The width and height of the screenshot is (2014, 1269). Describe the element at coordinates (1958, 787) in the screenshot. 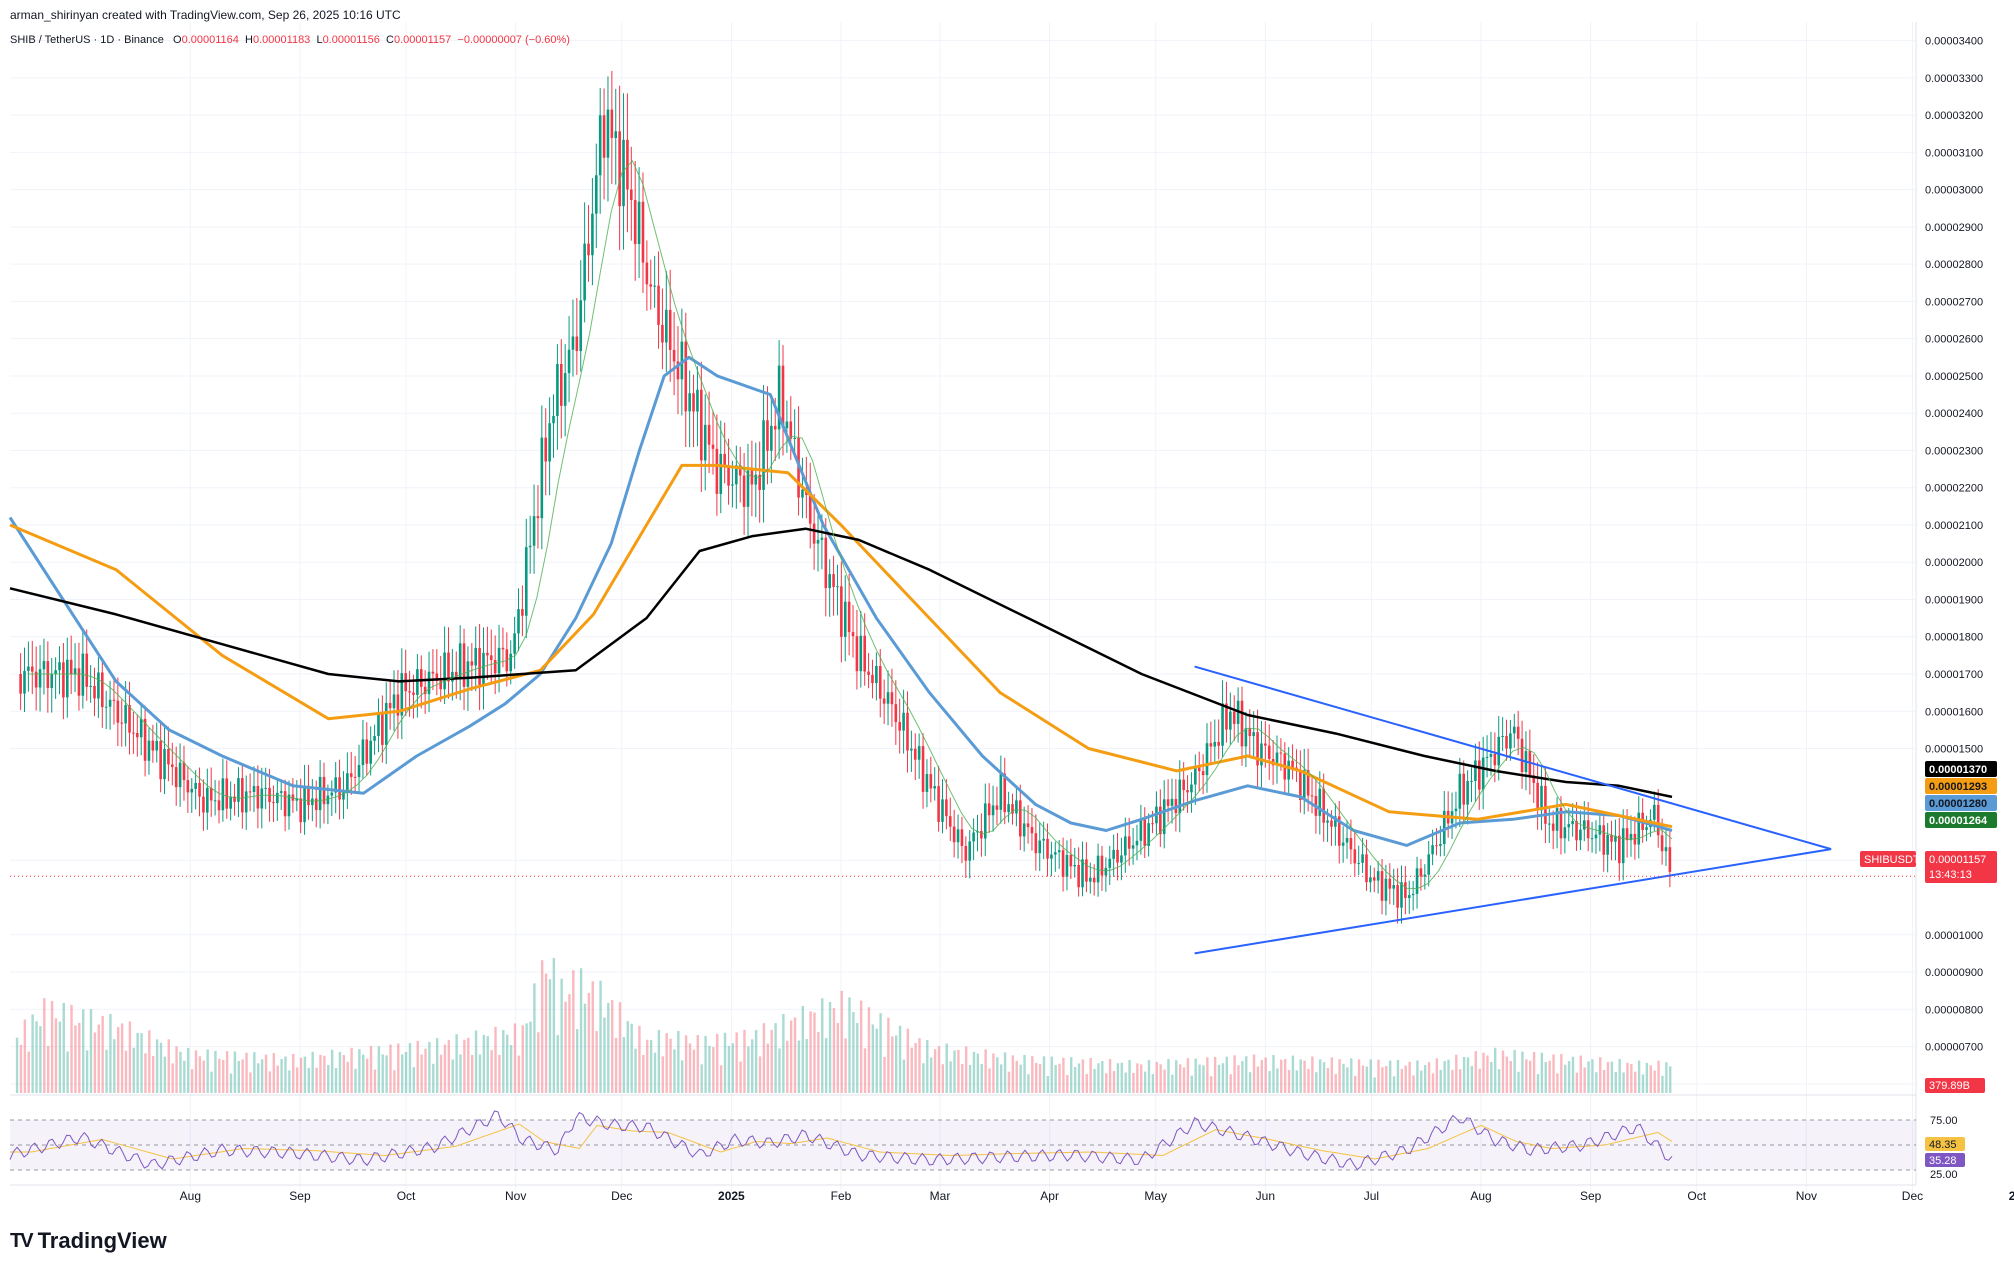

I see `ma100-price-label: 0.00001293` at that location.